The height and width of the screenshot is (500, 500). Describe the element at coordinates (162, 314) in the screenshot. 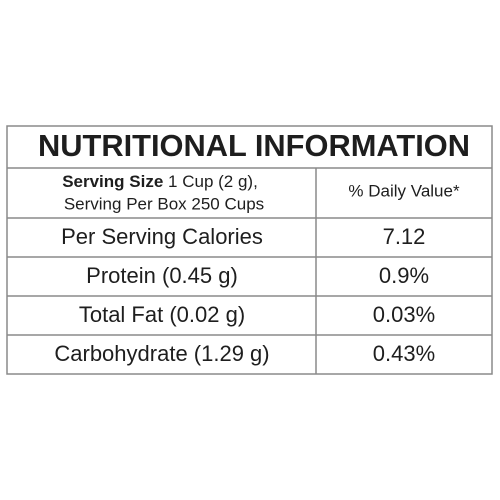

I see `row-label: Total Fat (0.02 g)` at that location.